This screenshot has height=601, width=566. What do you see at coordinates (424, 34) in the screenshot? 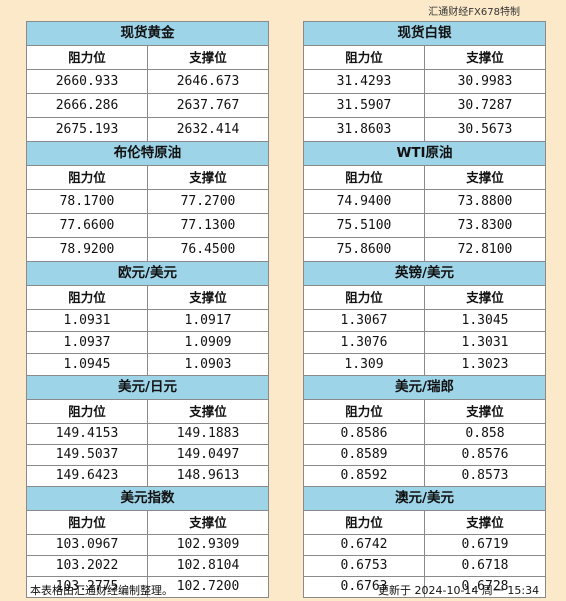
I see `instrument-title: 现货白银` at bounding box center [424, 34].